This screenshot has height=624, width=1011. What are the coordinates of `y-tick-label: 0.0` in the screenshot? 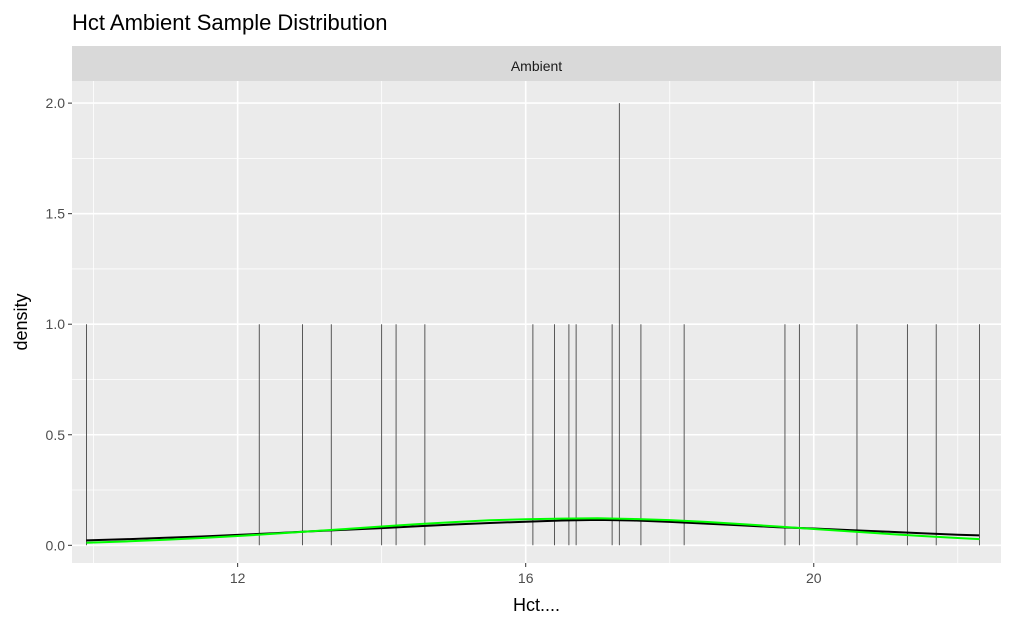 It's located at (56, 545).